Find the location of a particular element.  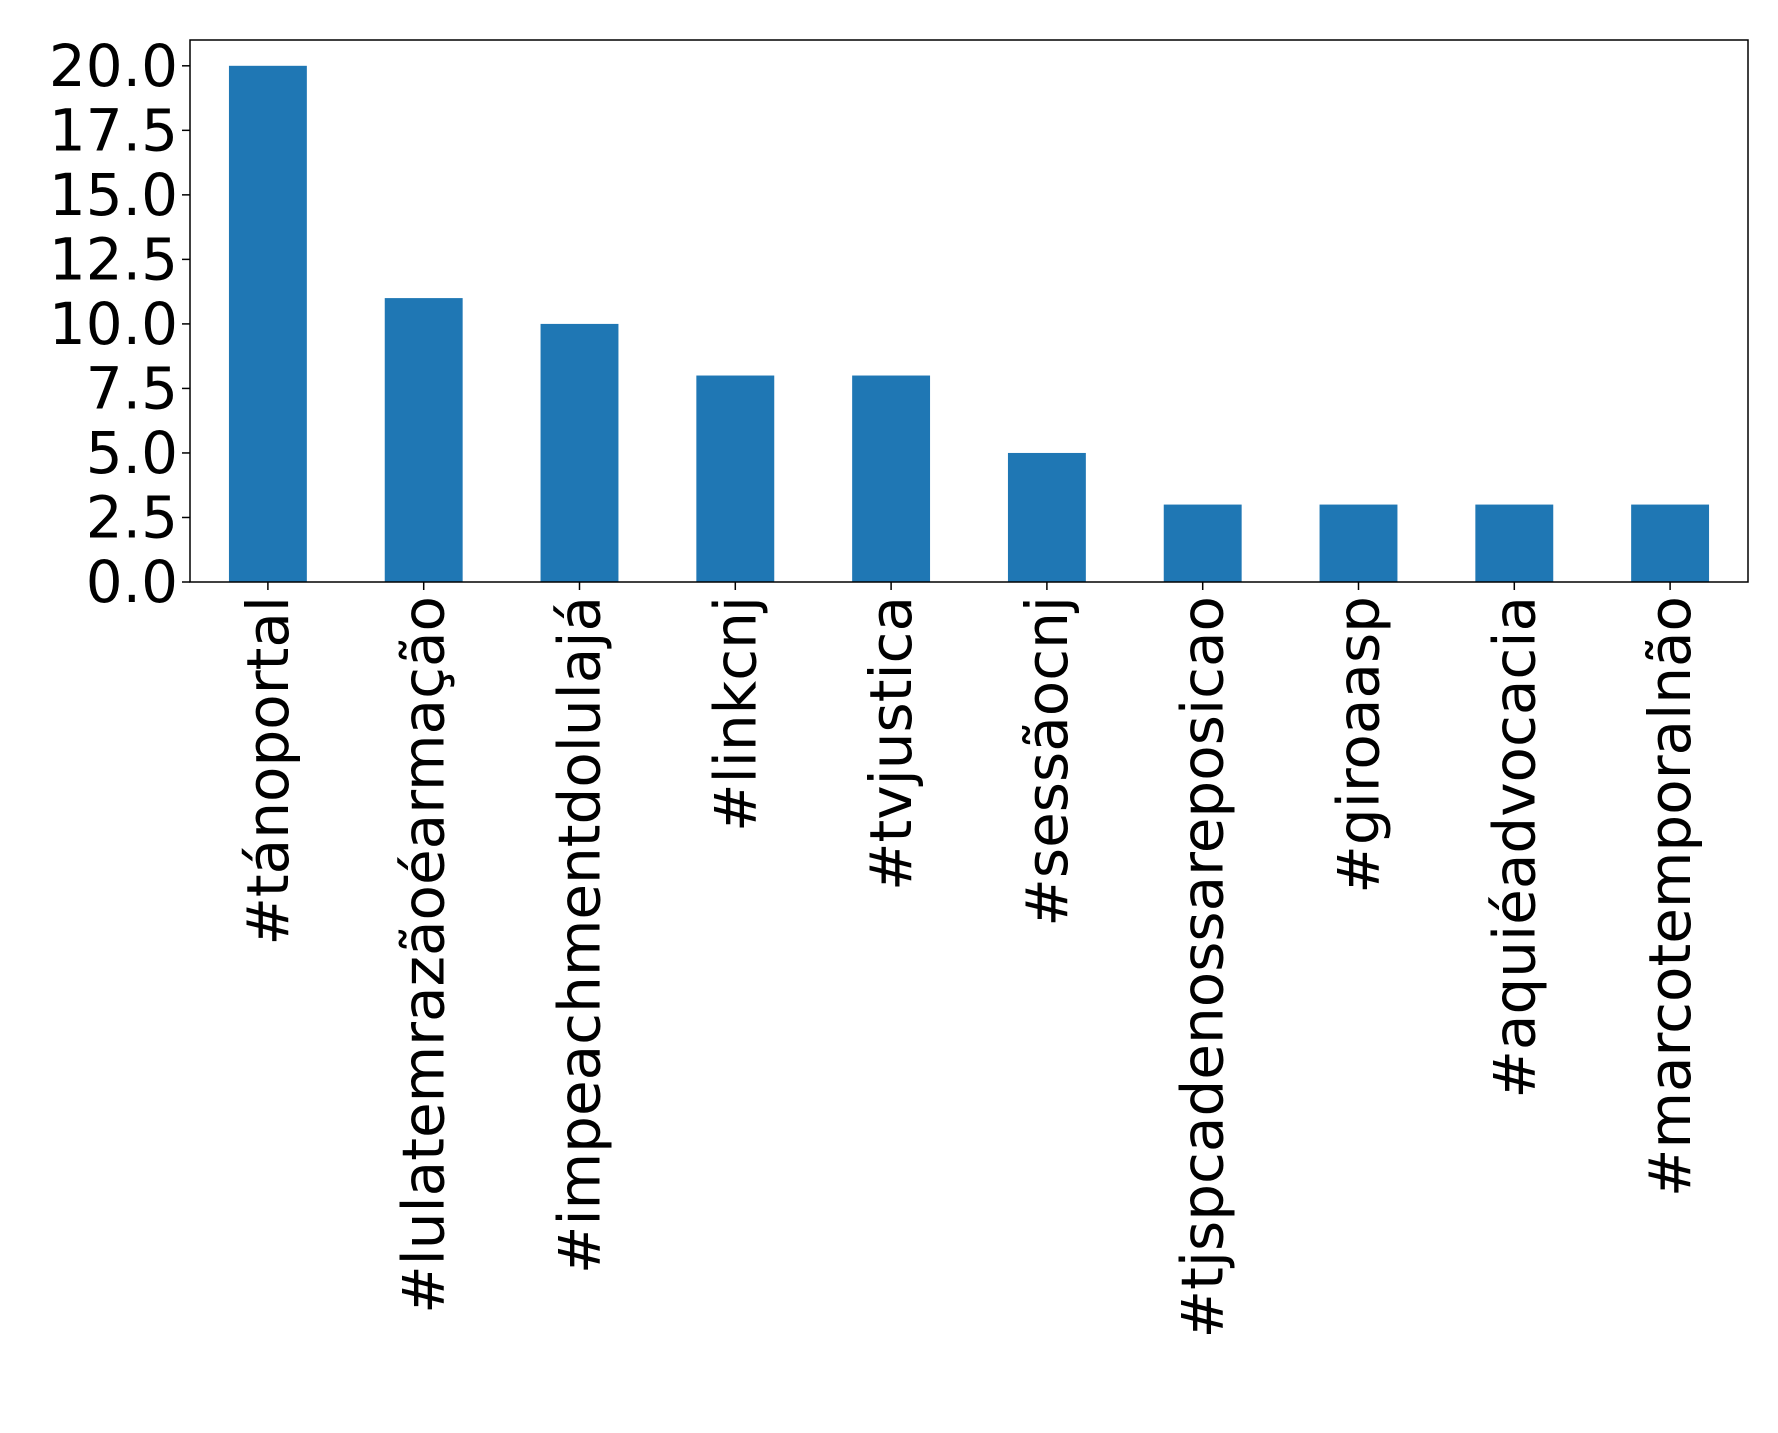

x-tick-label: #sessãocnj is located at coordinates (1047, 761).